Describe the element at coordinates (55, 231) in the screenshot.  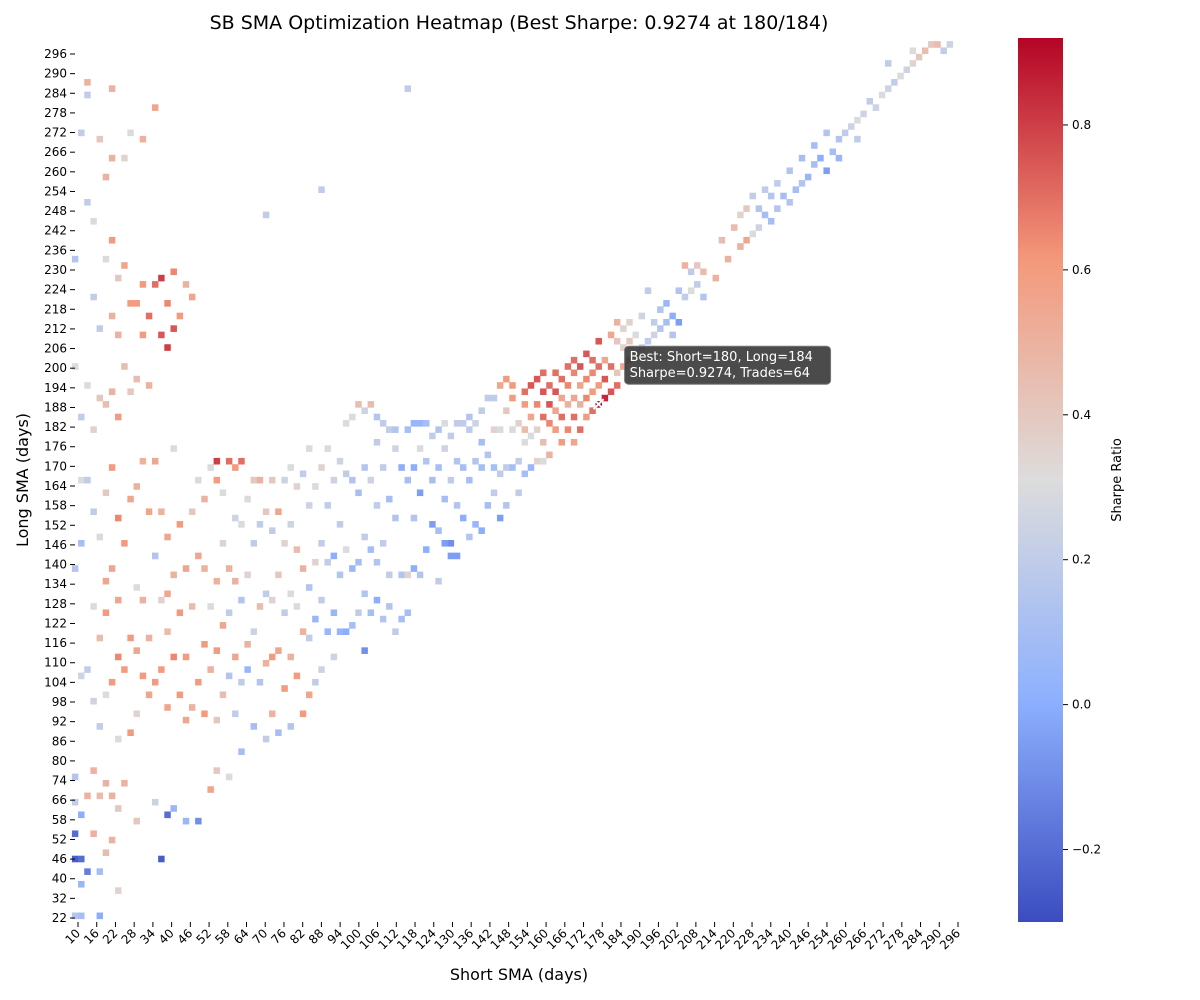
I see `y-tick-label: 242` at that location.